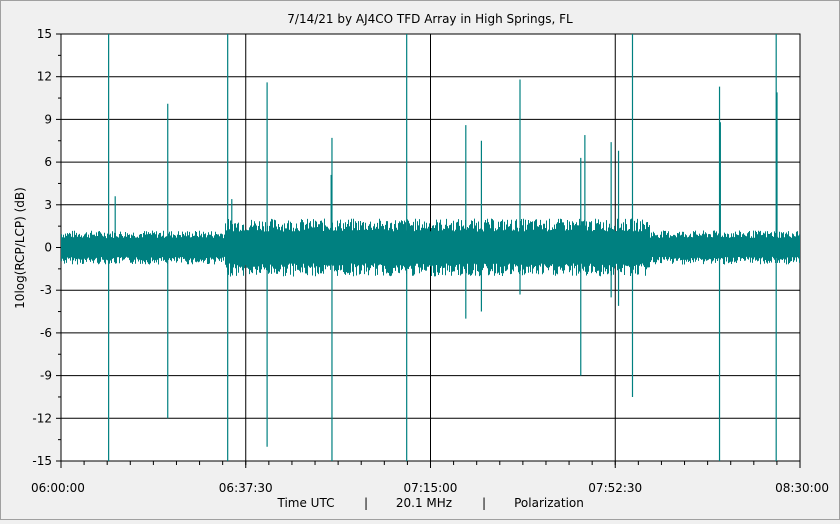 Image resolution: width=840 pixels, height=524 pixels. Describe the element at coordinates (44, 77) in the screenshot. I see `y-tick-label: 12` at that location.